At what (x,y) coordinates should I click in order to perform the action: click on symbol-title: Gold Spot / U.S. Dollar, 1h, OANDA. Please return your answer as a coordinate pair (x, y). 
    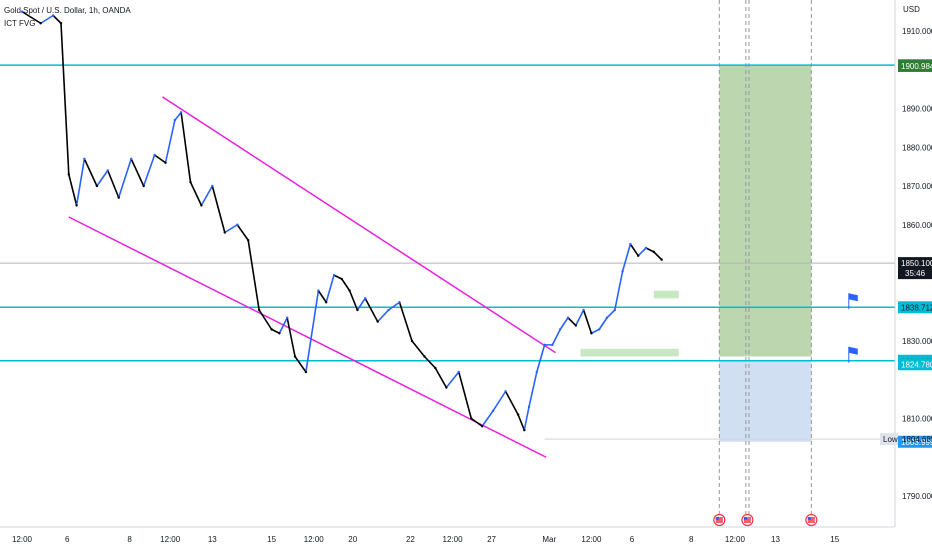
    Looking at the image, I should click on (67, 10).